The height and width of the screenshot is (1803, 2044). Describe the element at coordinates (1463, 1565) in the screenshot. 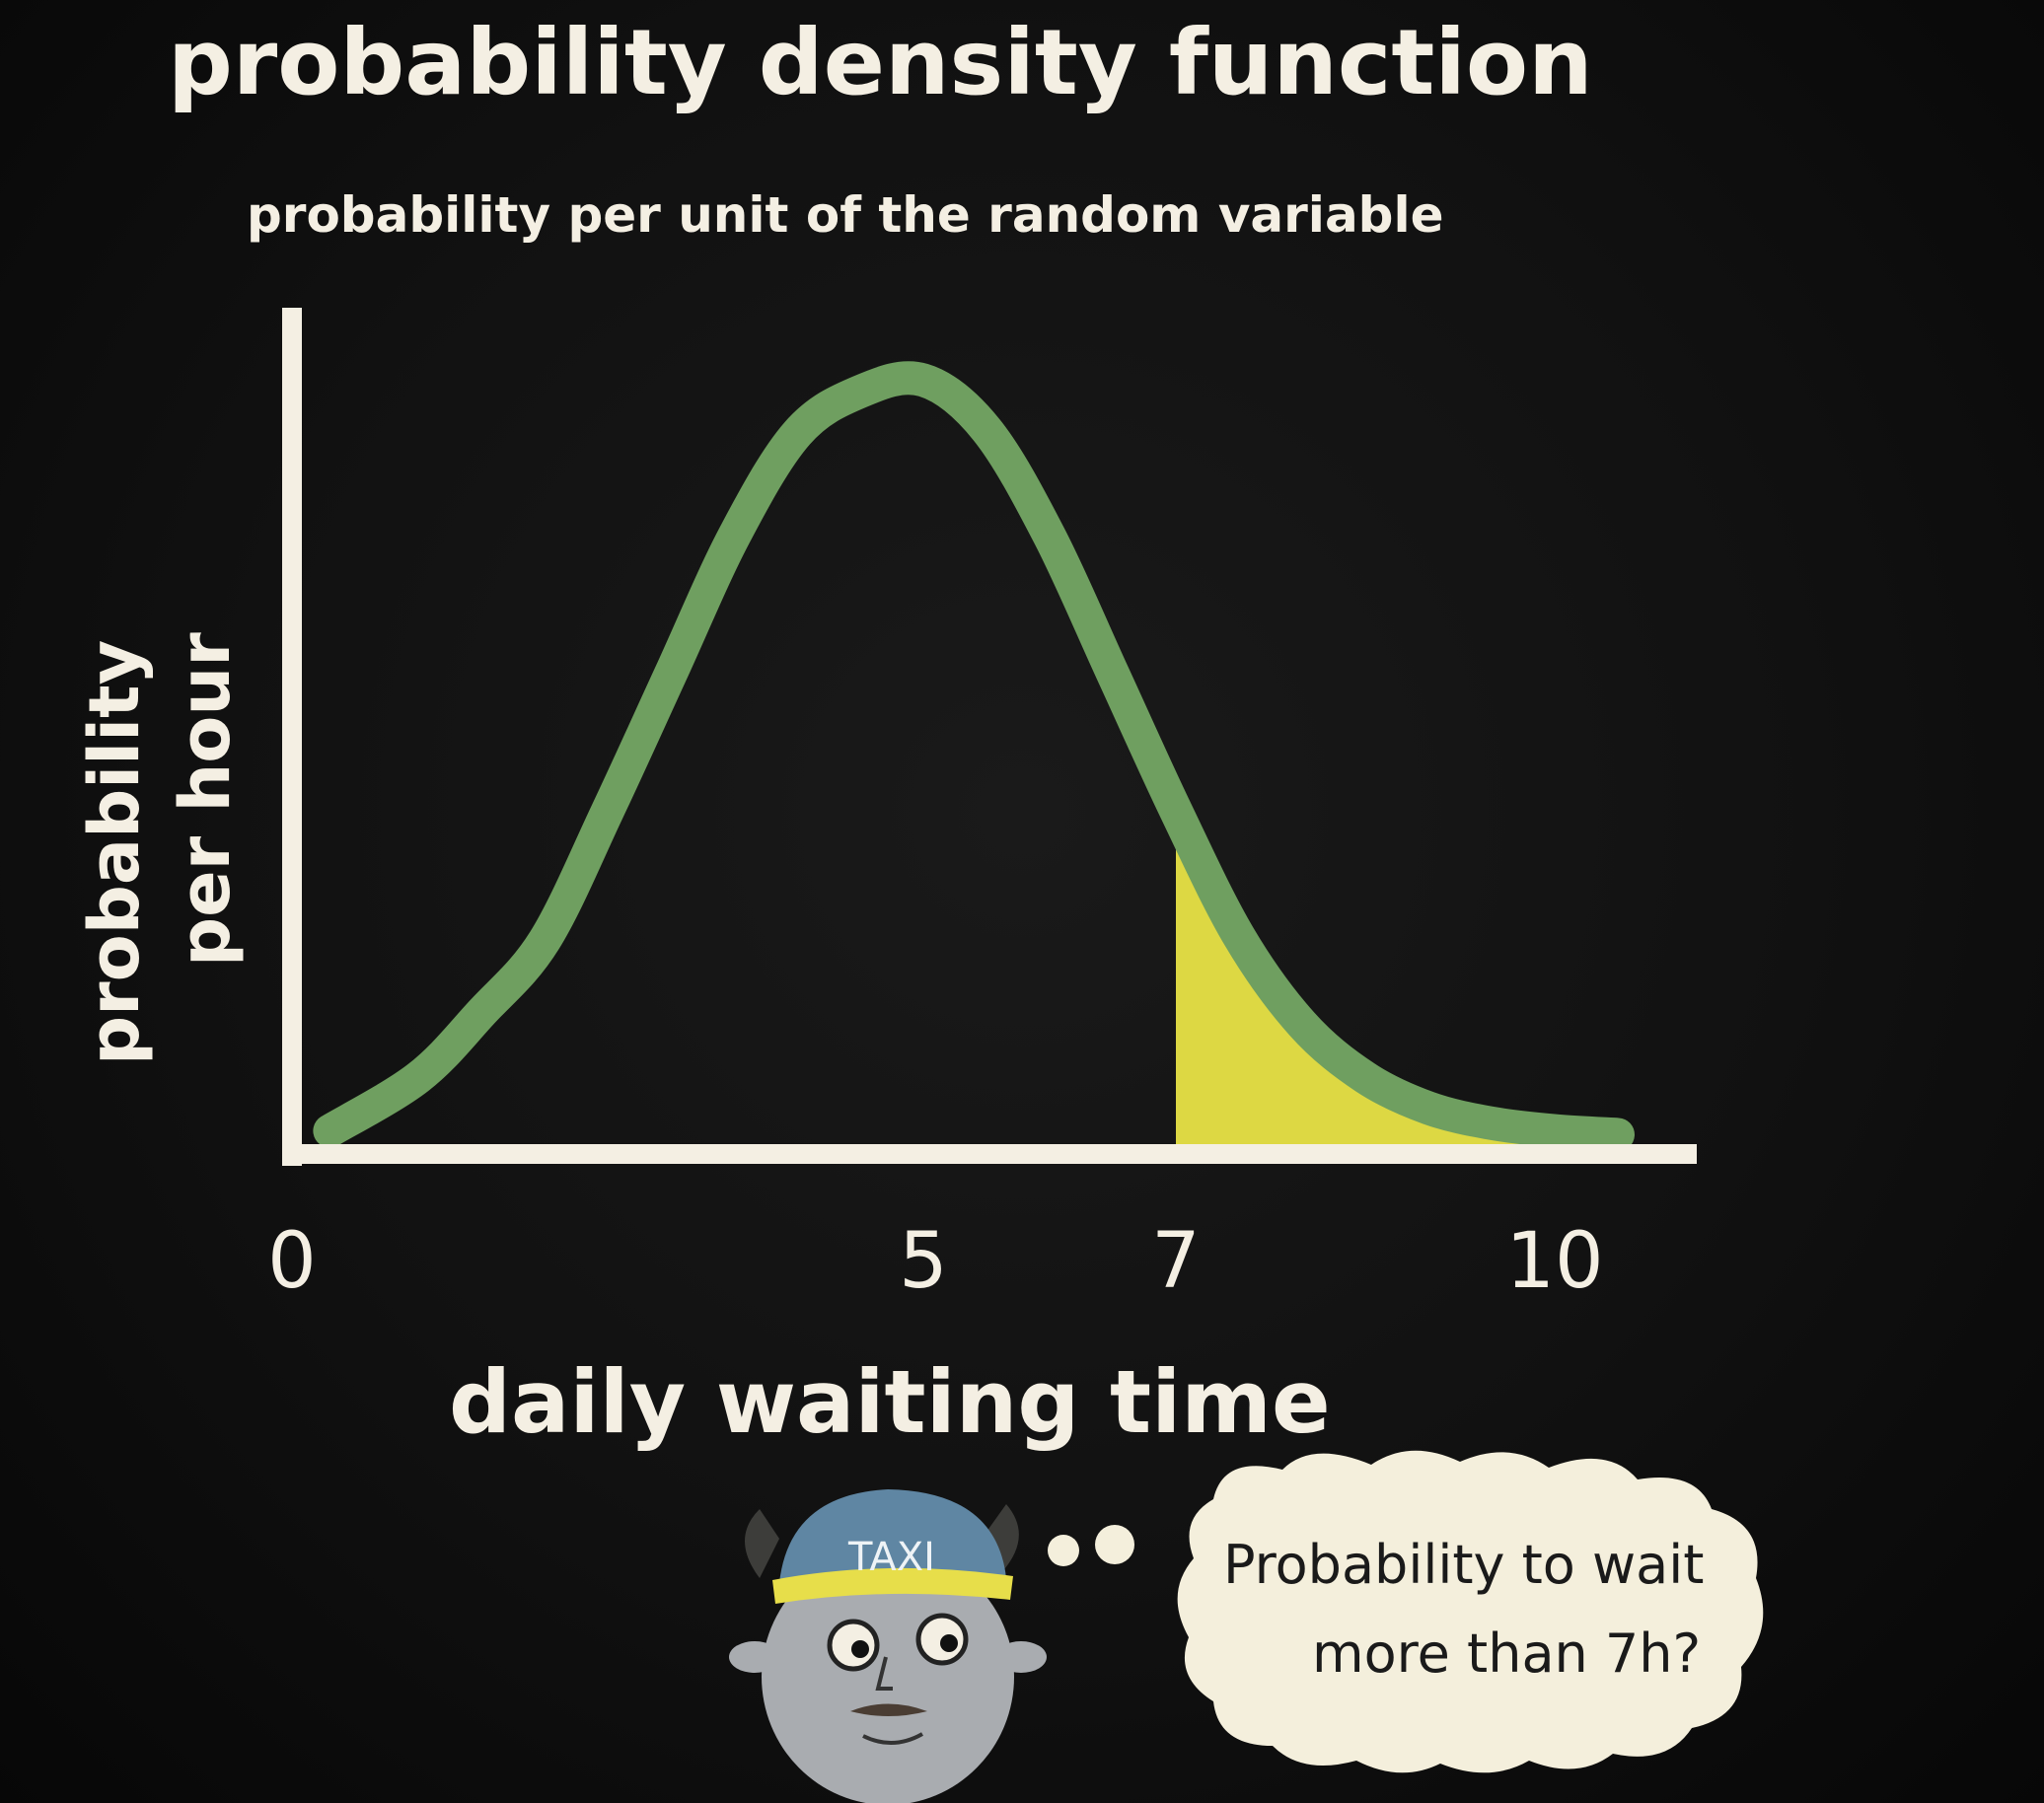

I see `thought-line-1: Probability to wait` at that location.